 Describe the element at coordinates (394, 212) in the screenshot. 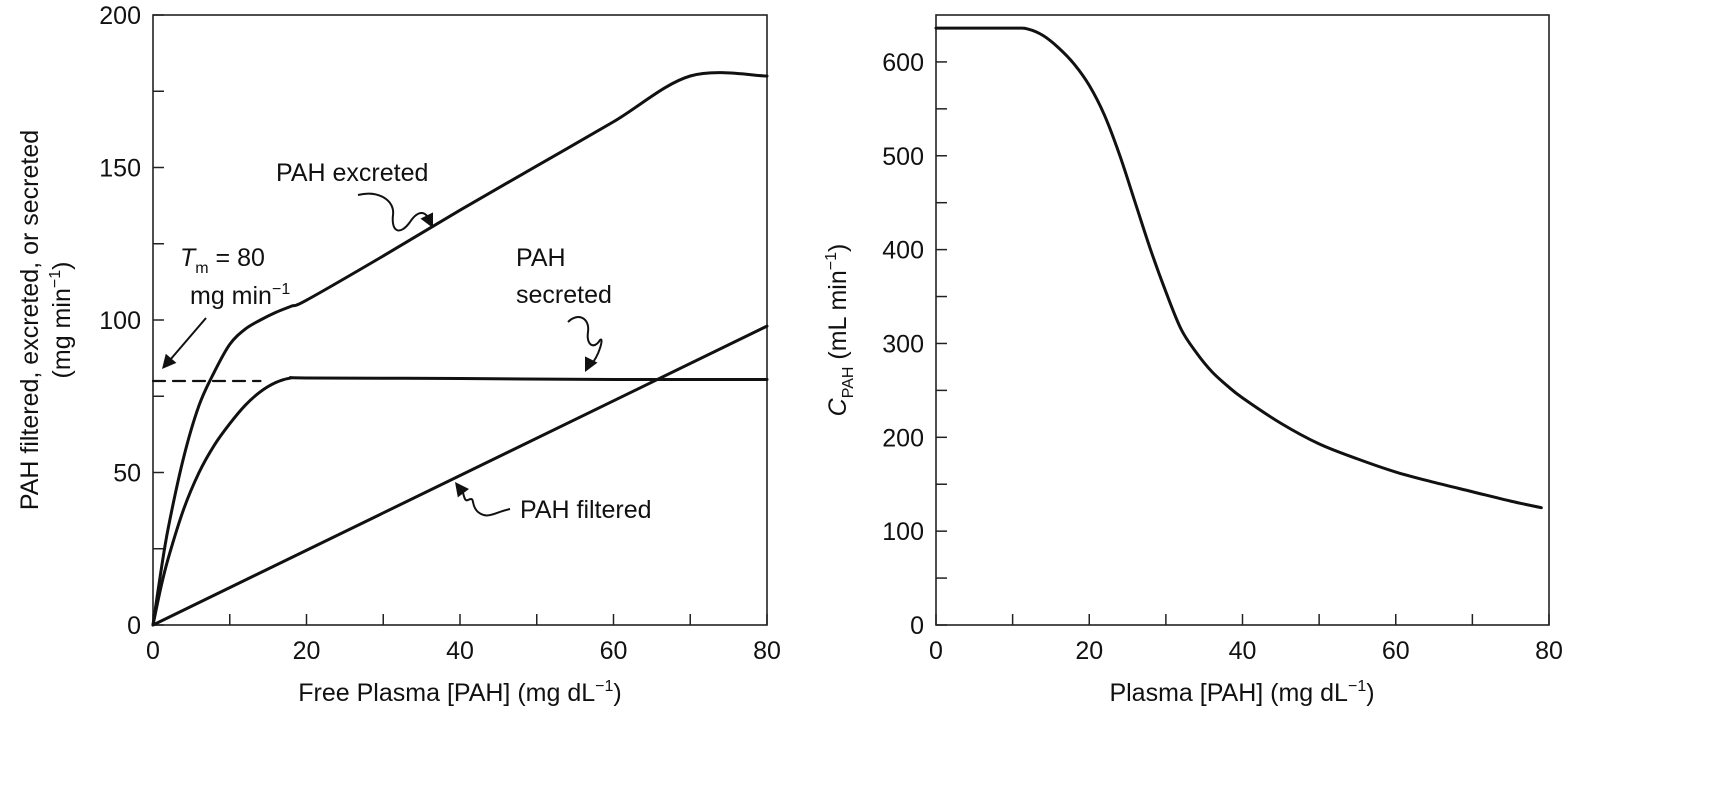

I see `pah-excreted-arrow` at that location.